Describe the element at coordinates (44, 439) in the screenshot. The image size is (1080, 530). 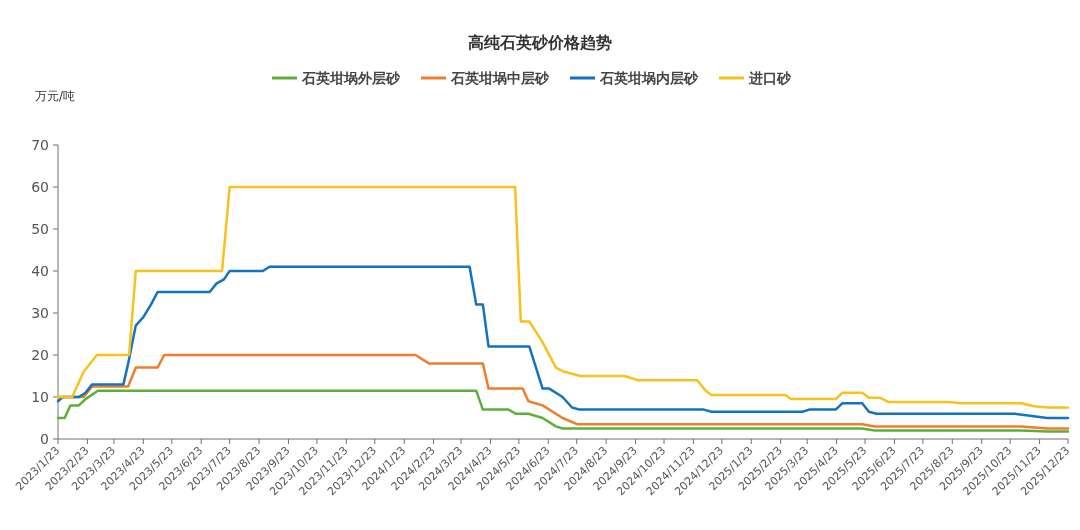
I see `y-tick-label: 0` at that location.